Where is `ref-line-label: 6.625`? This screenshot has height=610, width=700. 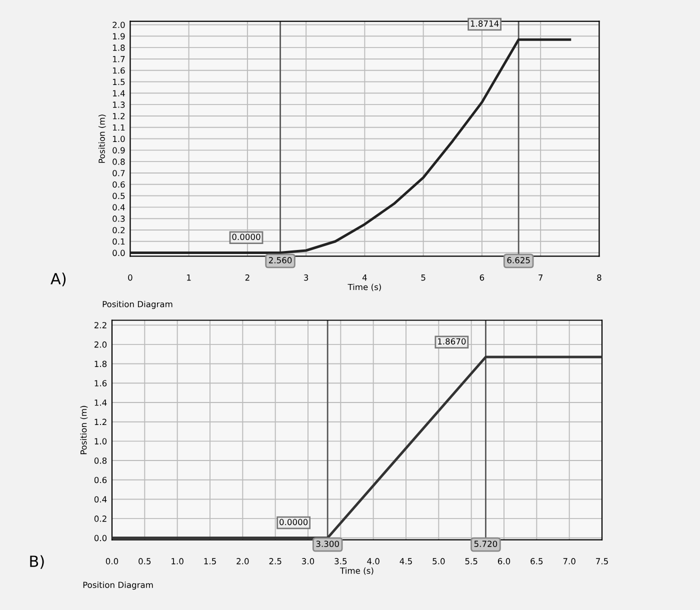
ref-line-label: 6.625 is located at coordinates (518, 260).